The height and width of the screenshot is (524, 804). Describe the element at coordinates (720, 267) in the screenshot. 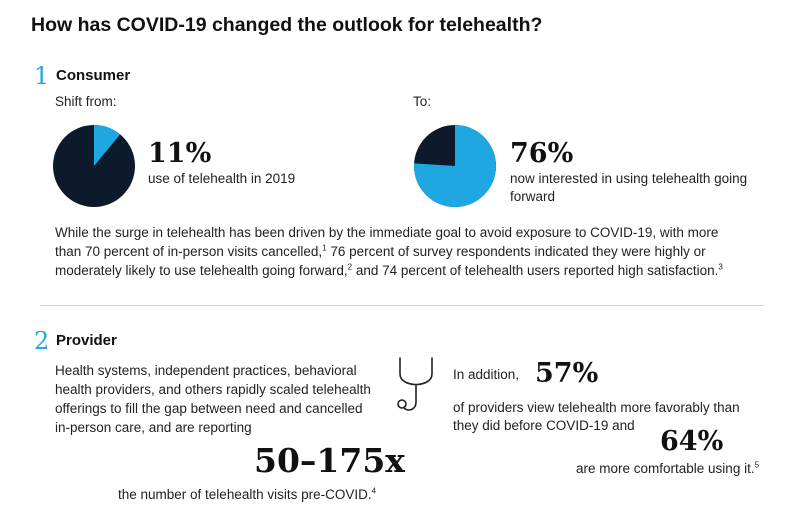

I see `footnote-3: 3` at that location.